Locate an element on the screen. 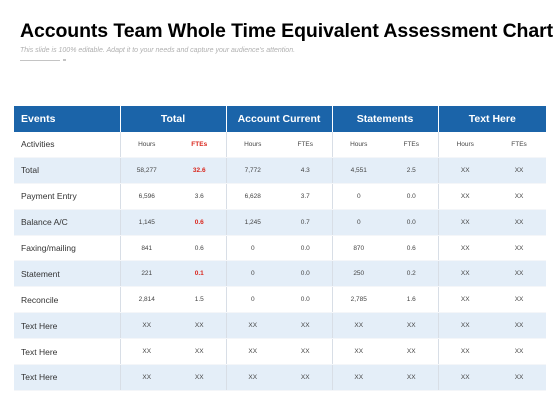  column-header-events: Events is located at coordinates (67, 119).